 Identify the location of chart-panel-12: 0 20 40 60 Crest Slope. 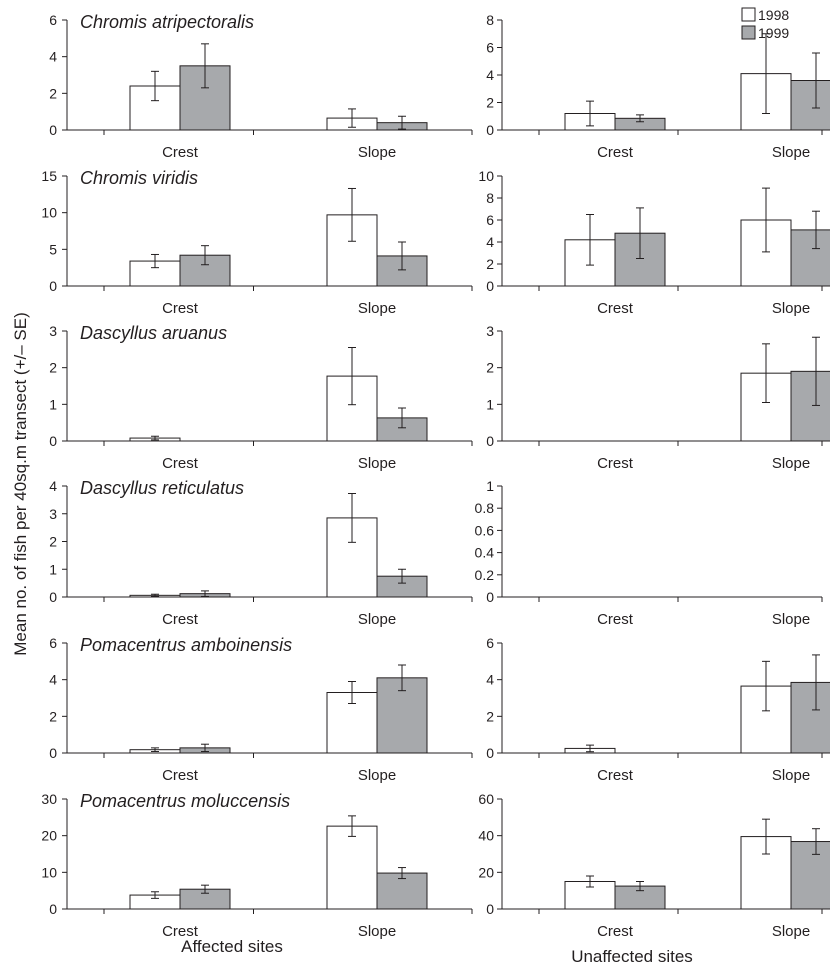
(654, 865).